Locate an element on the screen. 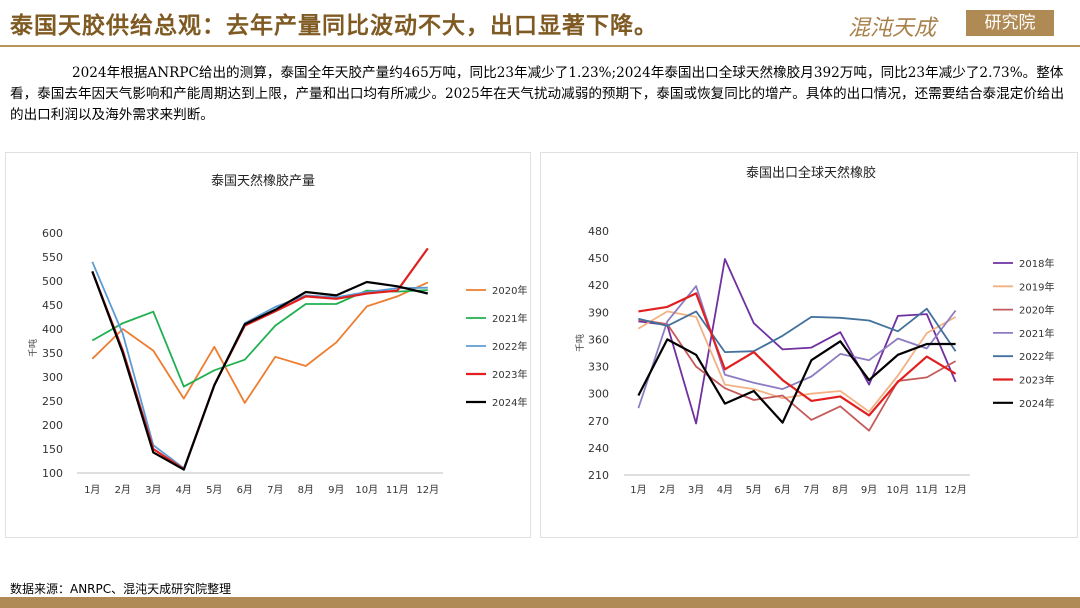 Image resolution: width=1080 pixels, height=608 pixels. c0-x-tick-label-8: 9月 is located at coordinates (336, 490).